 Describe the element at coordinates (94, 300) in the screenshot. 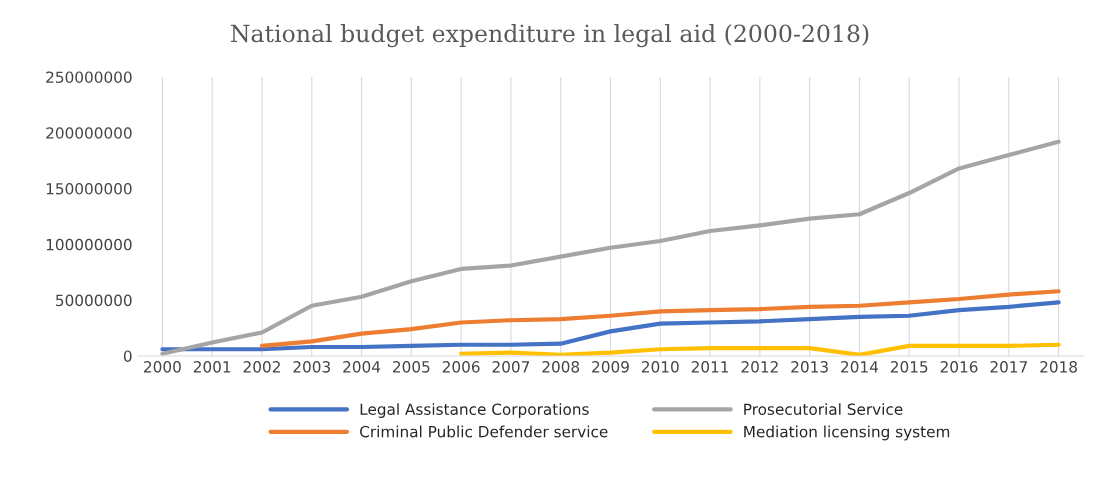

I see `y-tick-label: 50000000` at that location.